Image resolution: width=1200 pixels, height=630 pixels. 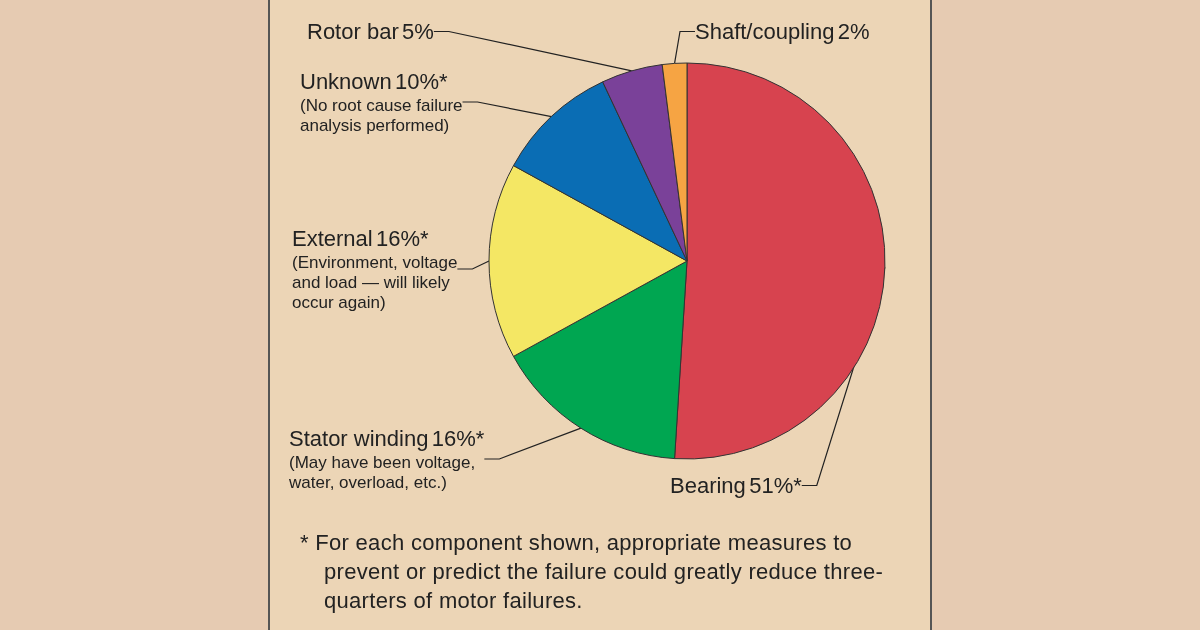 I want to click on text: (May have been voltage, water, overload, etc.), so click(x=382, y=472).